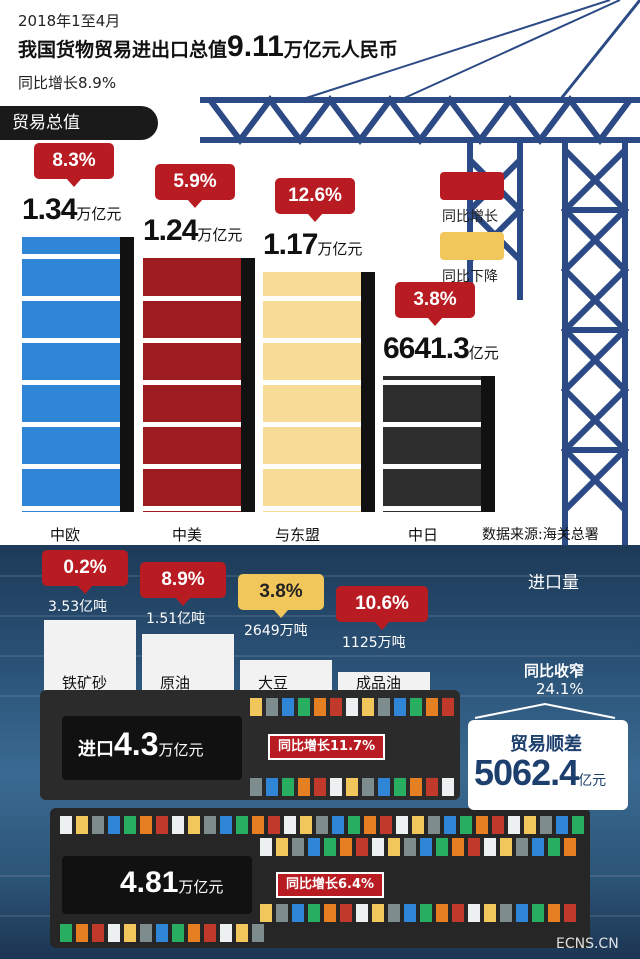  I want to click on page-title: 我国货物贸易进出口总值9.11万亿元人民币, so click(208, 47).